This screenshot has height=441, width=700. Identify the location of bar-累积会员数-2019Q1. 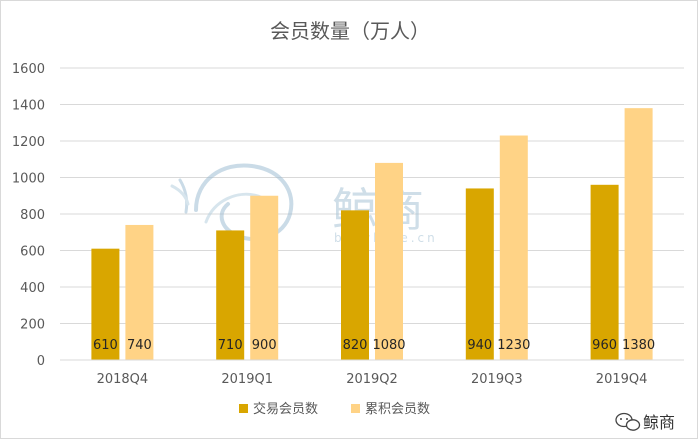
(264, 277).